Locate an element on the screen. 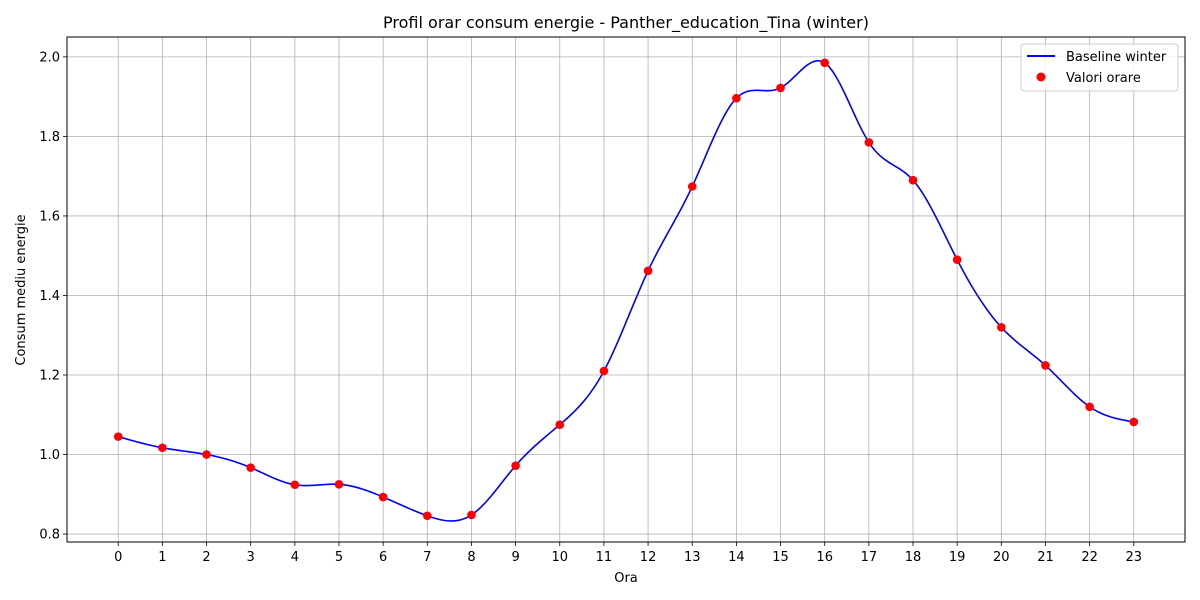  y-tick-label: 1.0 is located at coordinates (49, 455).